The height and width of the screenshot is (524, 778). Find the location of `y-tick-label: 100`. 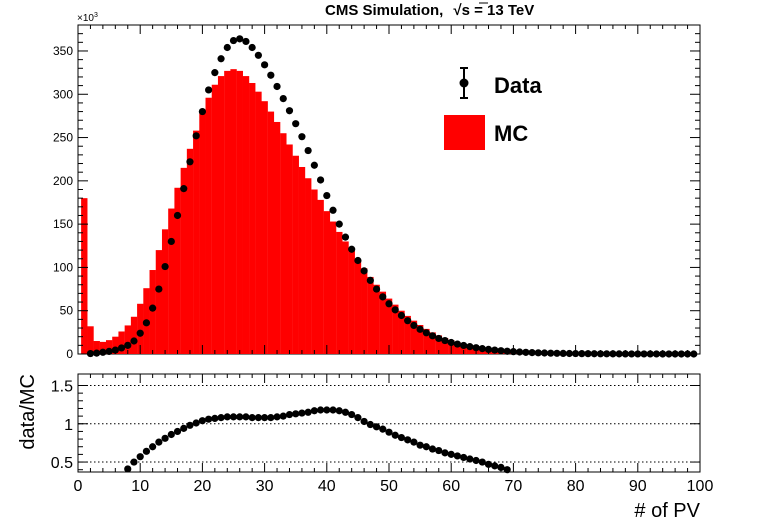

y-tick-label: 100 is located at coordinates (63, 267).